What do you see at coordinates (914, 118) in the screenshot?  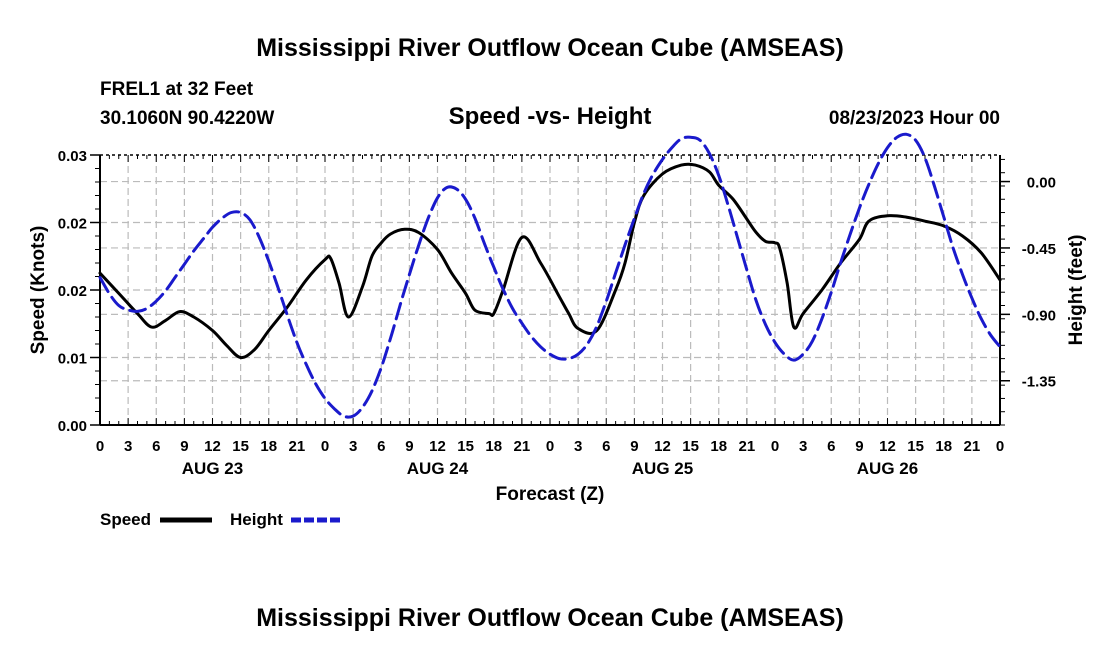 I see `datetime-label: 08/23/2023 Hour 00` at bounding box center [914, 118].